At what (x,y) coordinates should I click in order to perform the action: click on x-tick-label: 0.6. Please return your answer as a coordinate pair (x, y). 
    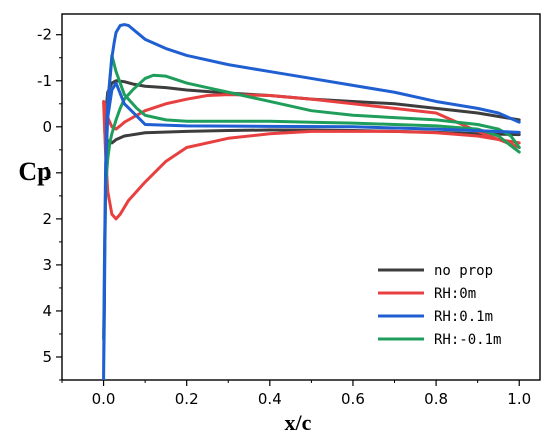
    Looking at the image, I should click on (353, 399).